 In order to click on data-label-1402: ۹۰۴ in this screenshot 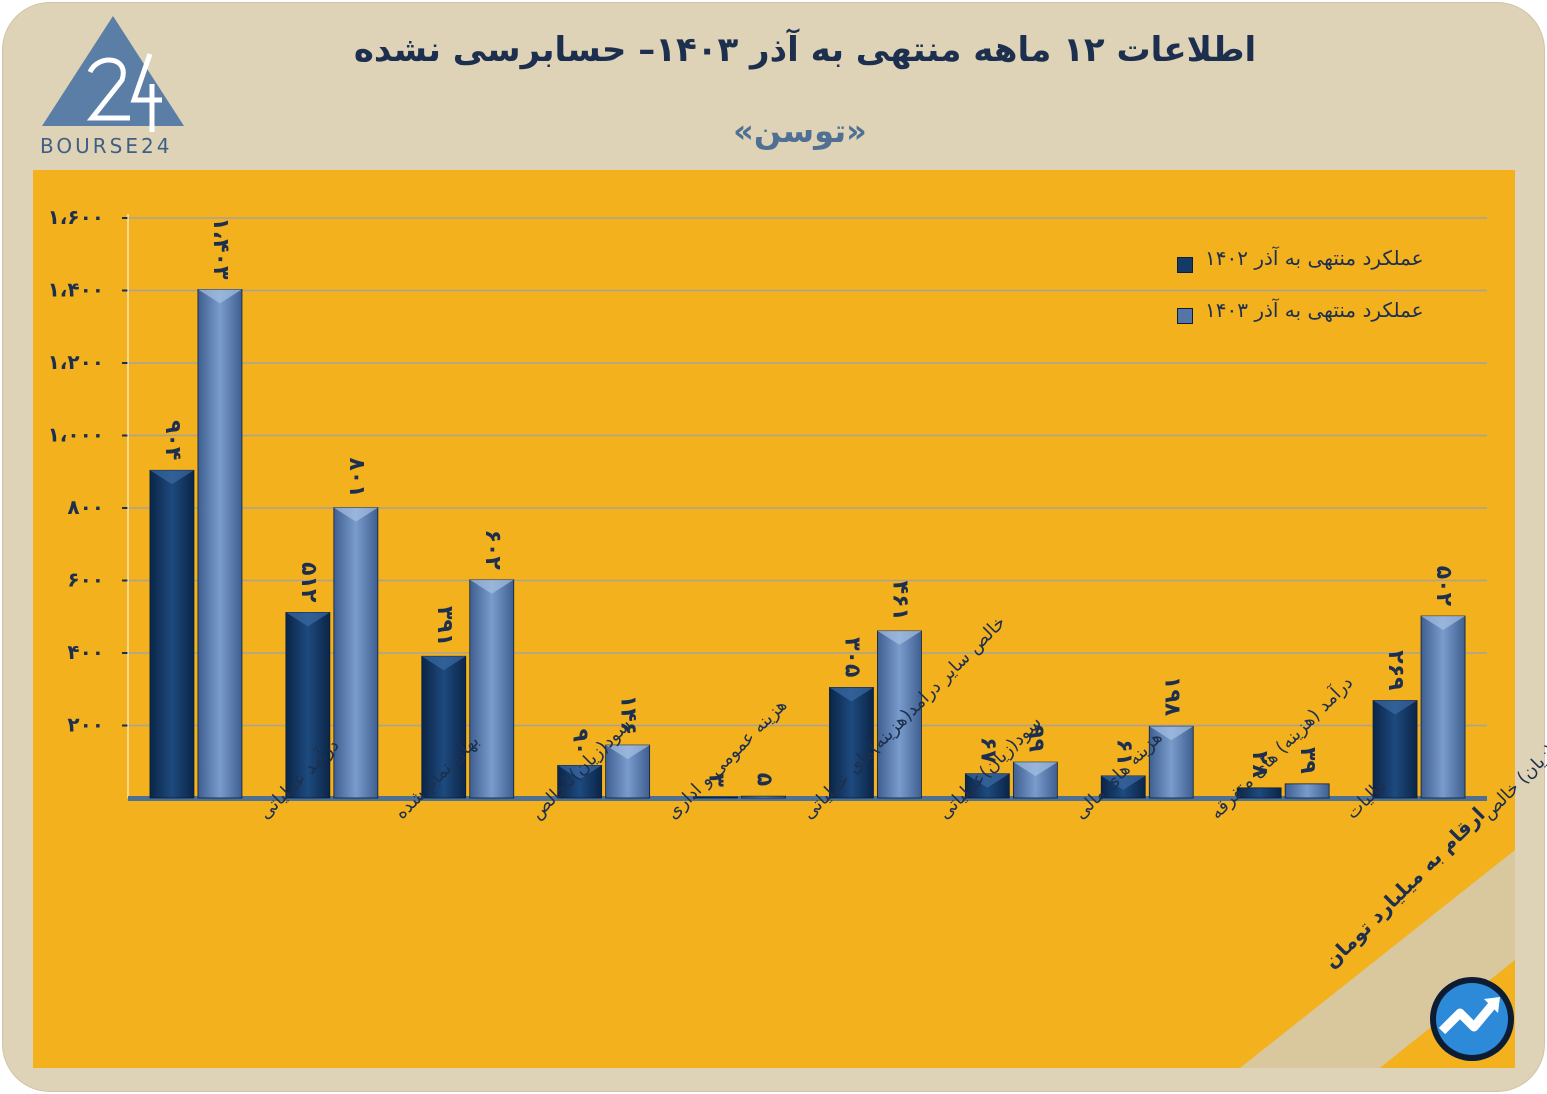, I will do `click(172, 440)`.